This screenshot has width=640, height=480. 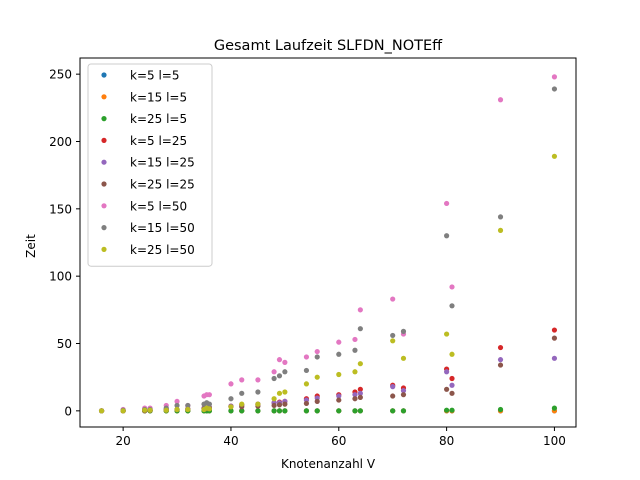 I want to click on y-tick-label: 0, so click(x=68, y=411).